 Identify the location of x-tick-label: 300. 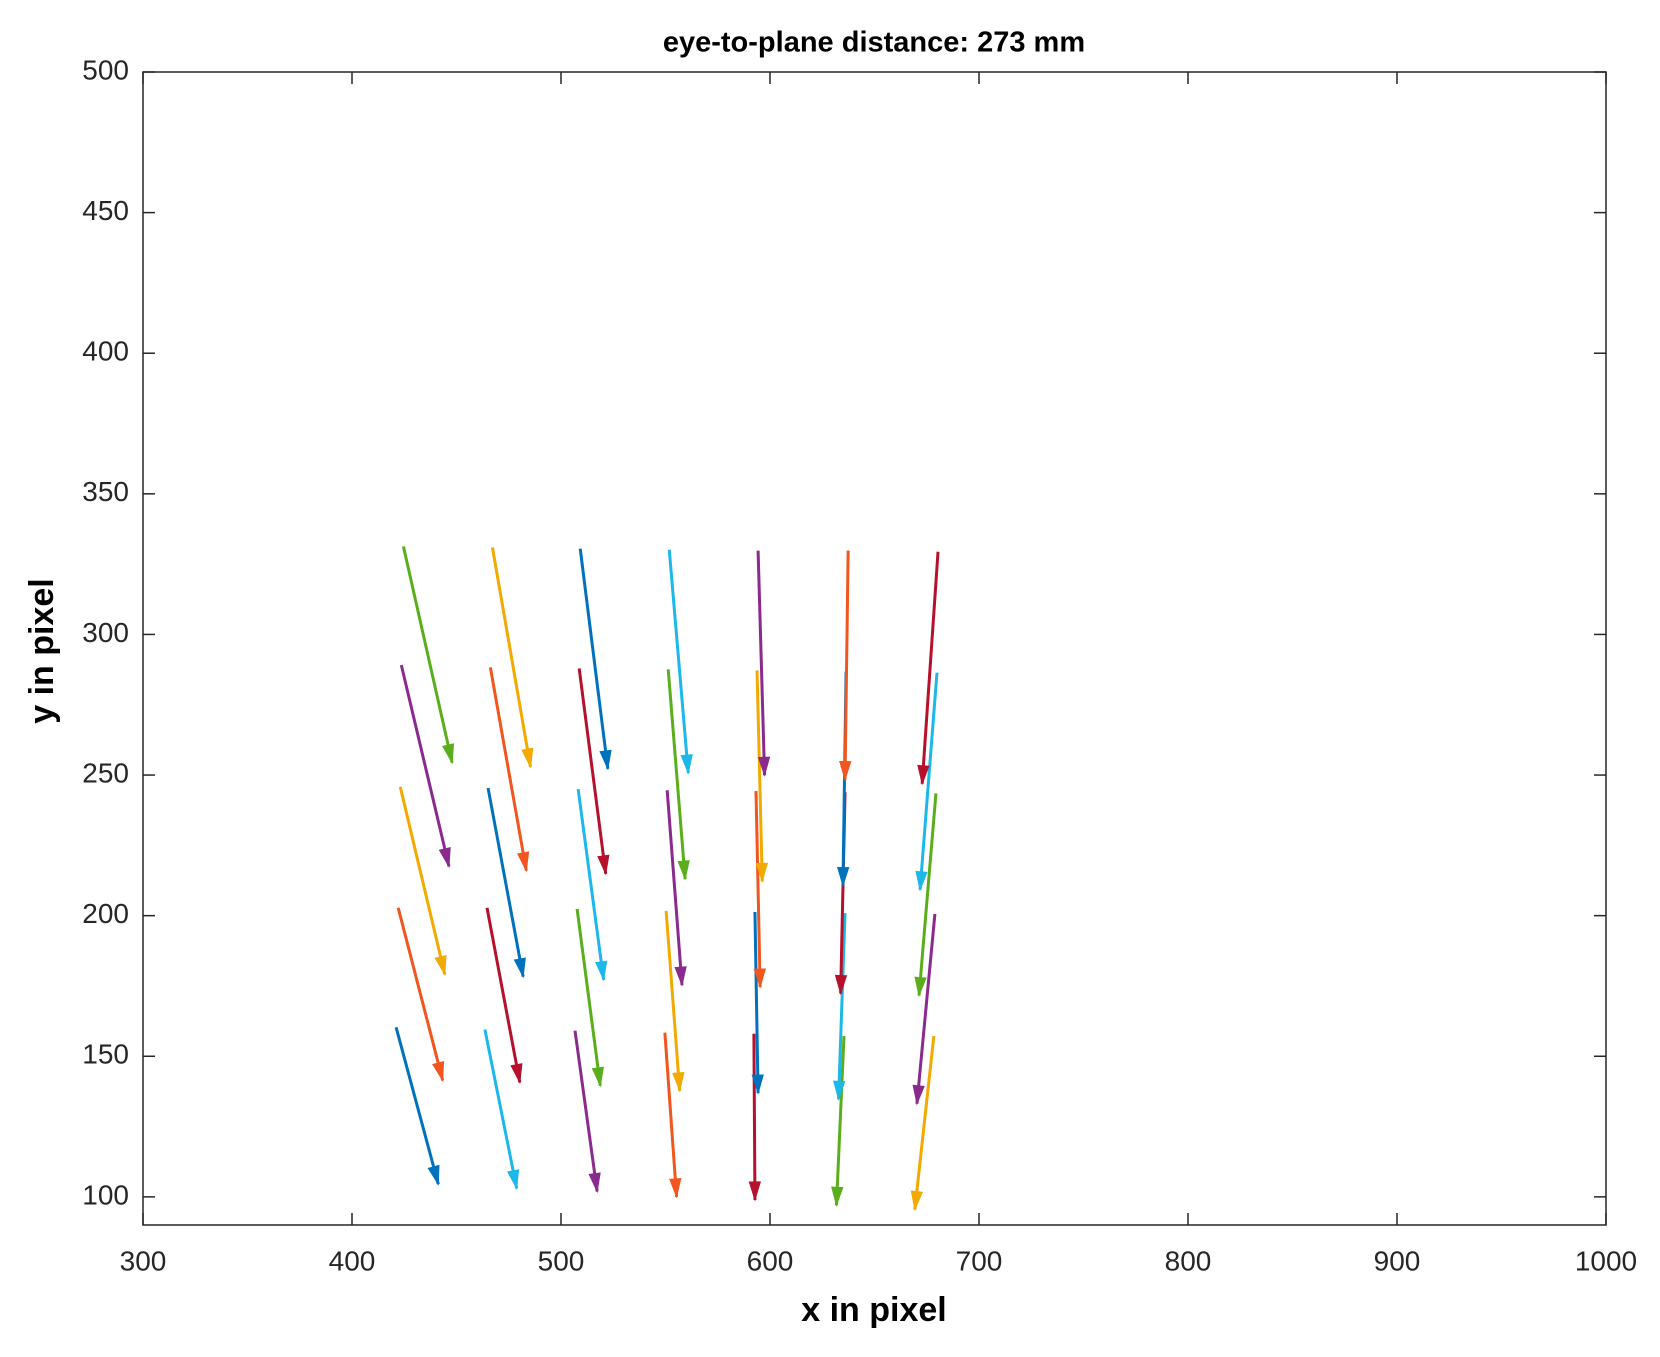
(143, 1260).